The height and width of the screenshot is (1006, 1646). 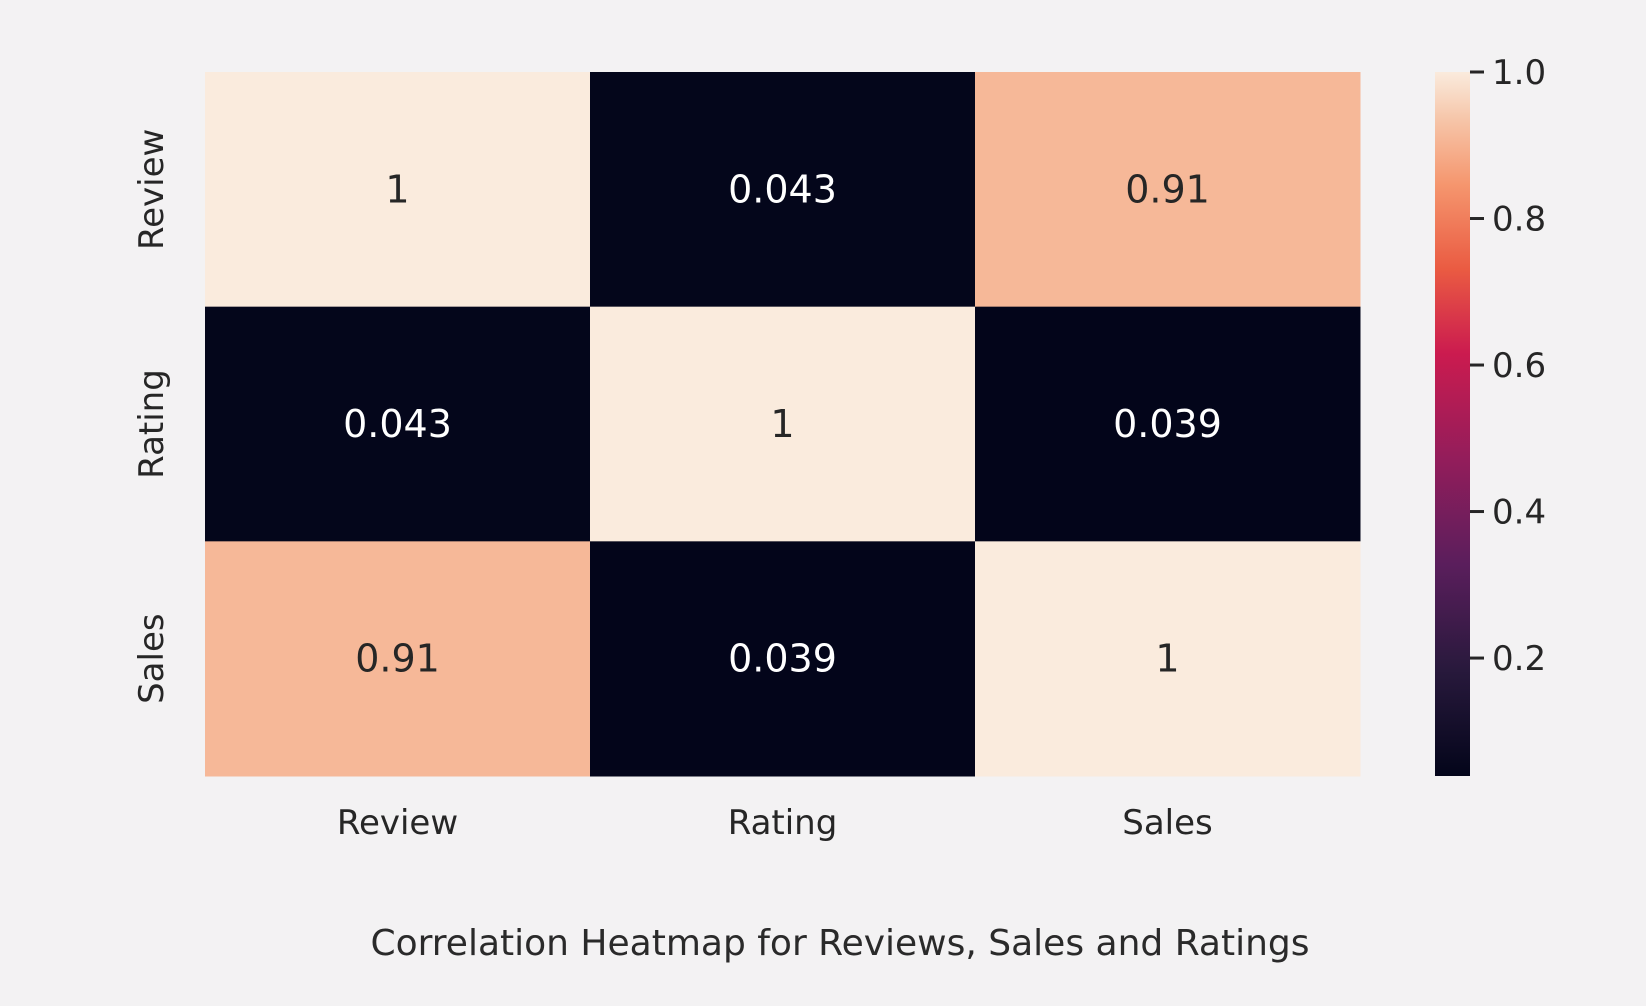 I want to click on heatmap-annotation-2-1: 0.039, so click(x=782, y=659).